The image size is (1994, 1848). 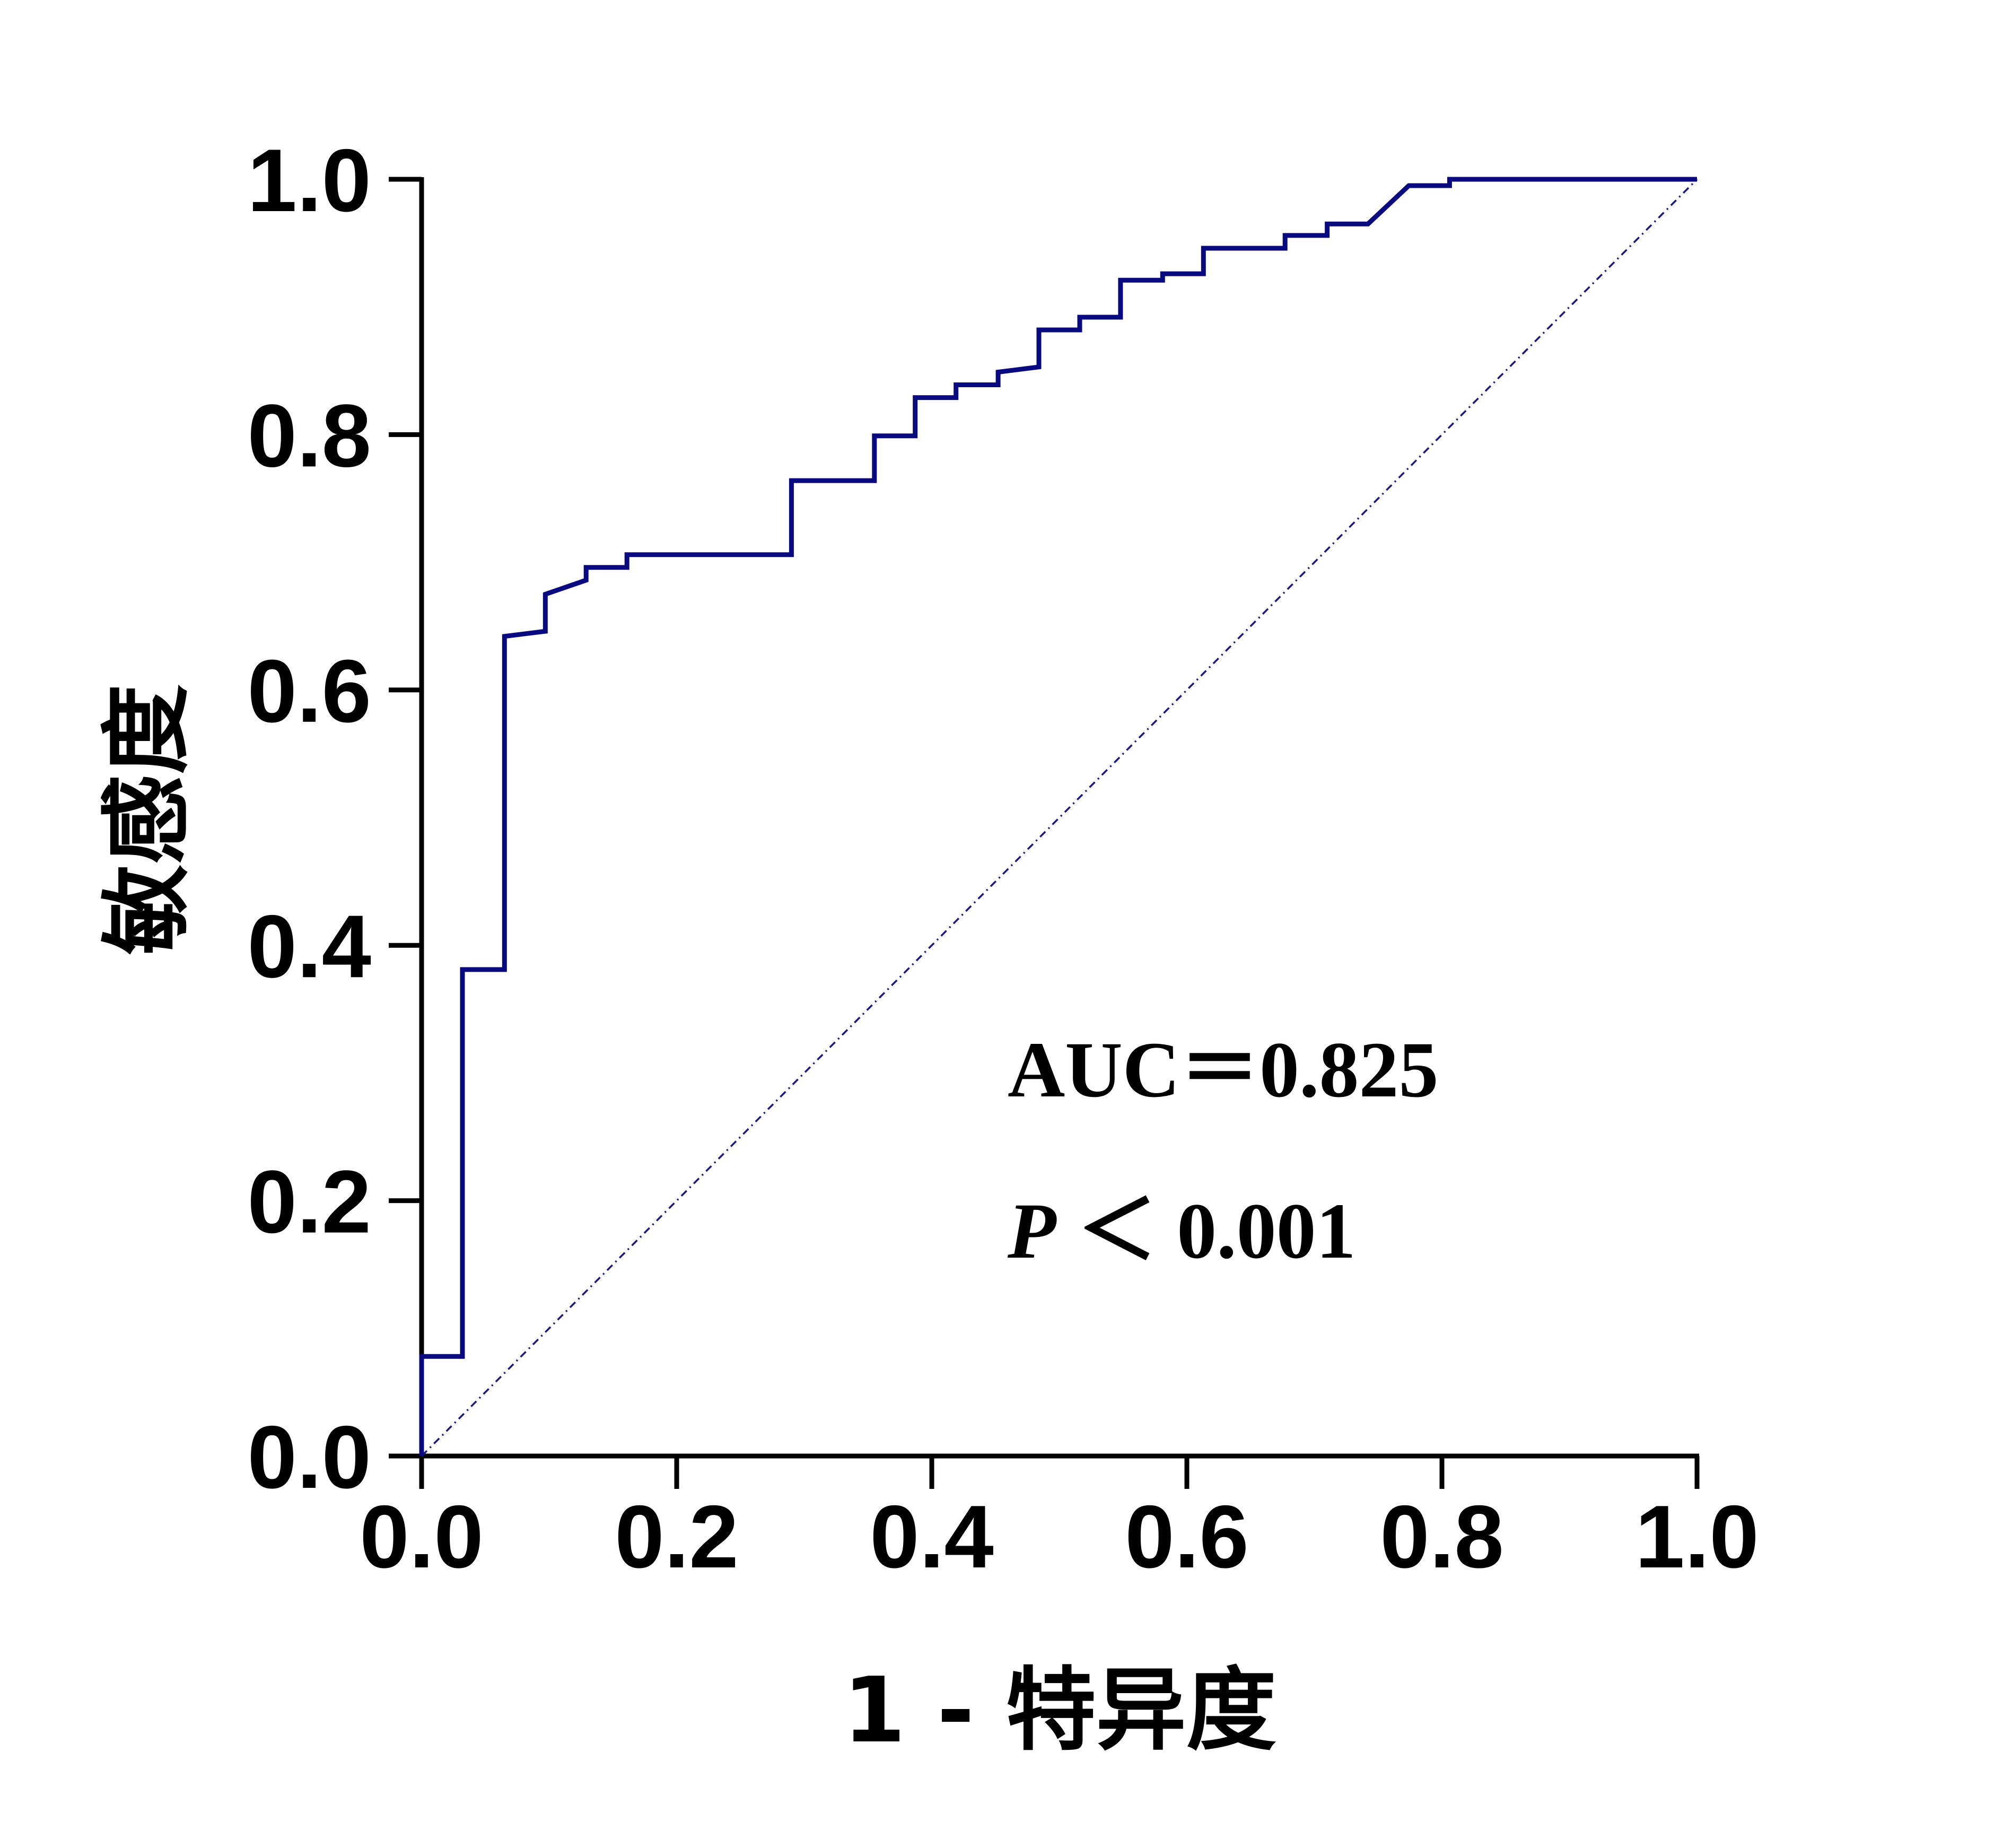 I want to click on y-tick-label: 0.6, so click(x=309, y=691).